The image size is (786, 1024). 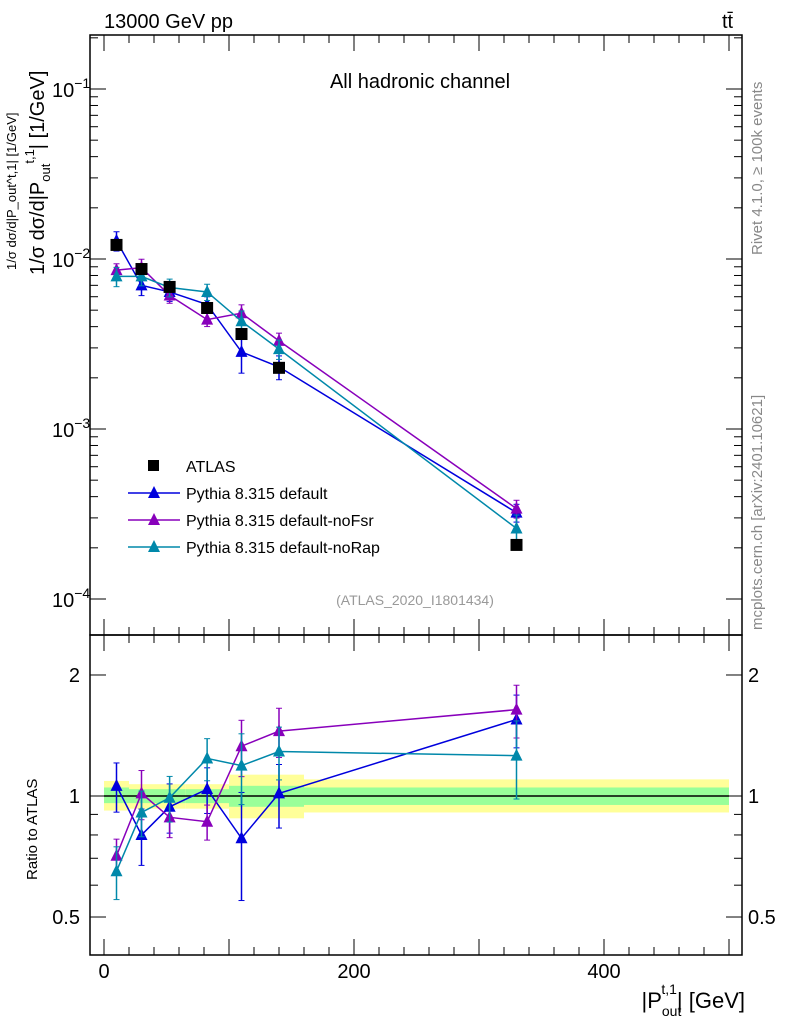 I want to click on y-axis-label-main: 1/σ dσ/d|Poutt,1| [1/GeV], so click(x=37, y=173).